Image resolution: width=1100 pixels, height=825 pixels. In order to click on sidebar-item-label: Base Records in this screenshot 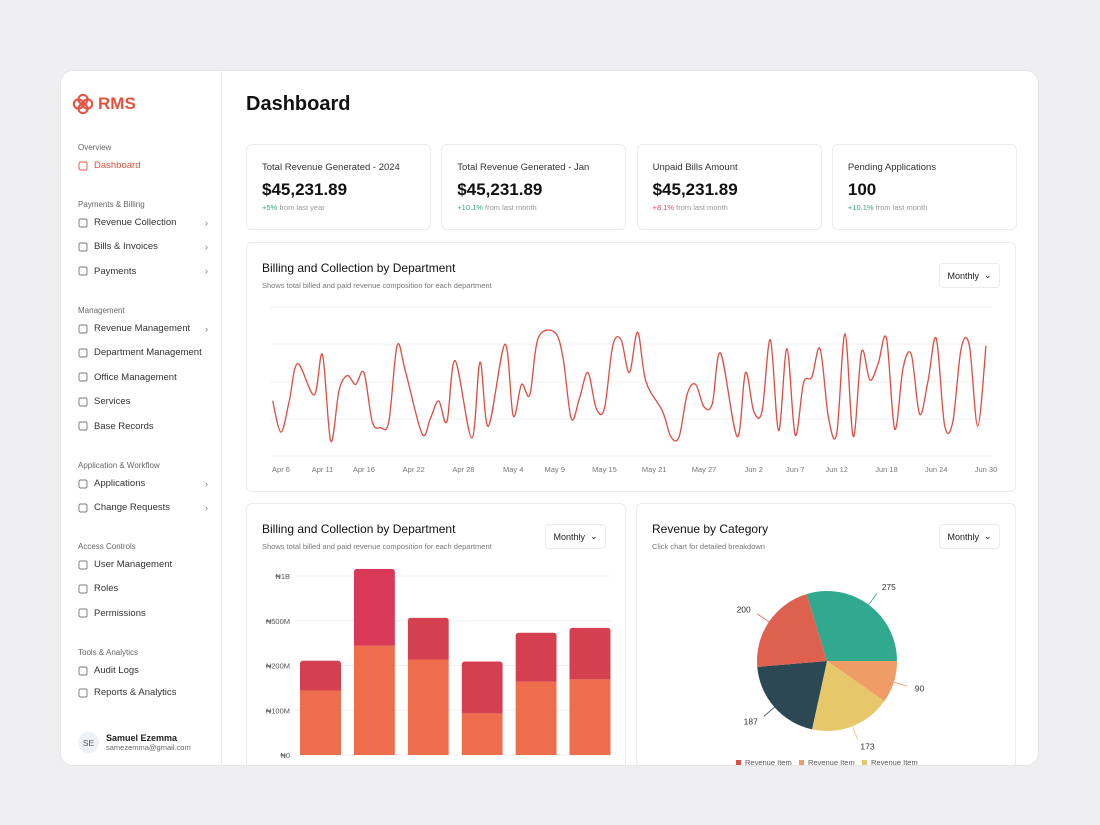, I will do `click(124, 426)`.